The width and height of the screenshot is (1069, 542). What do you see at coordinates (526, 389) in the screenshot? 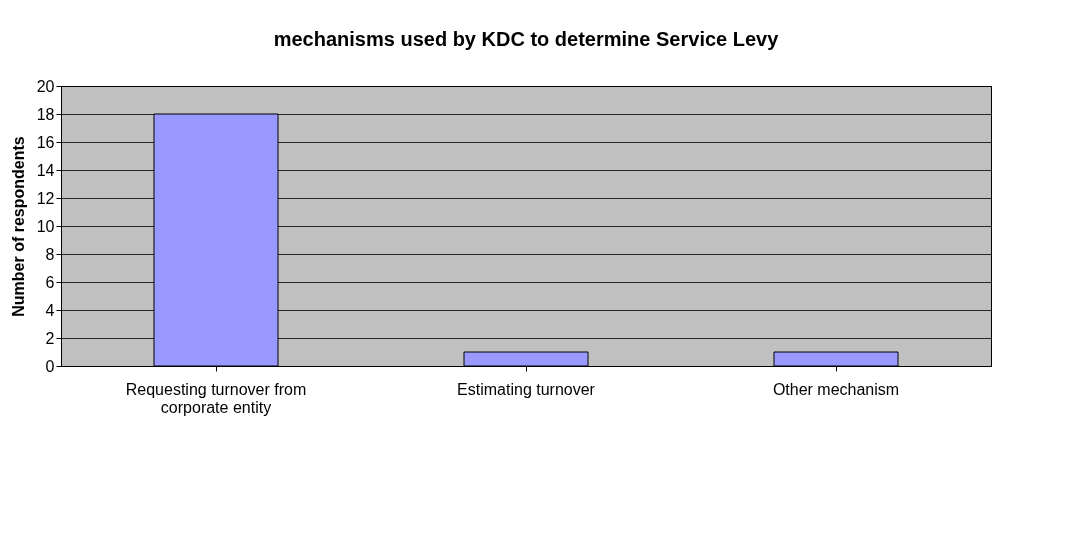
I see `x-tick-label: Estimating turnover` at bounding box center [526, 389].